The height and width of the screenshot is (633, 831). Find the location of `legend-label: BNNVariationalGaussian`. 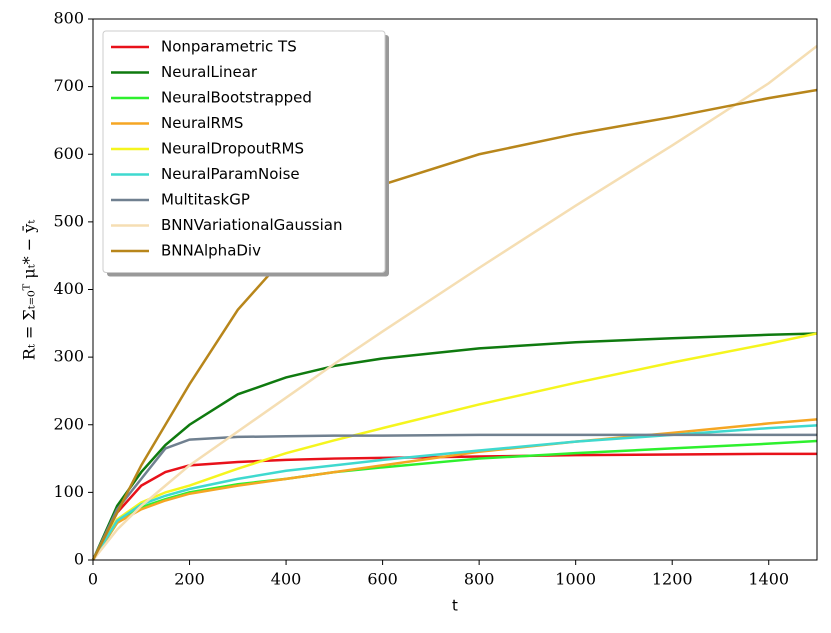

legend-label: BNNVariationalGaussian is located at coordinates (251, 225).